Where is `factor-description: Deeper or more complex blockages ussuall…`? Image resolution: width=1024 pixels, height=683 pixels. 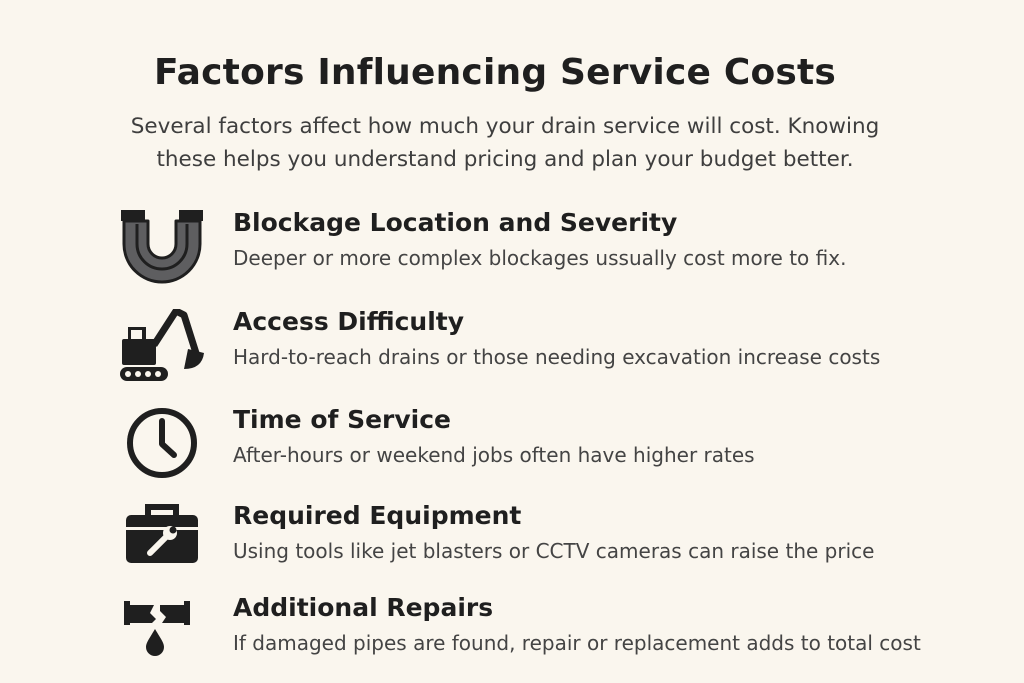 factor-description: Deeper or more complex blockages ussuall… is located at coordinates (540, 258).